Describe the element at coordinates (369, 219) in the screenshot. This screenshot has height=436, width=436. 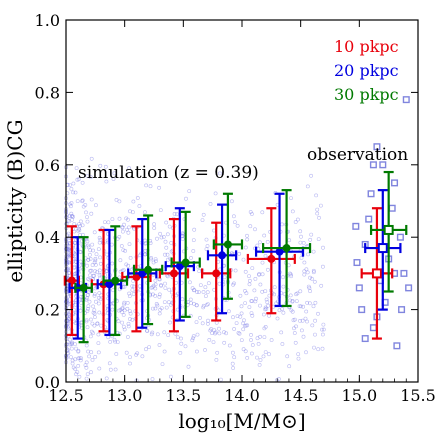
I see `observation-point` at that location.